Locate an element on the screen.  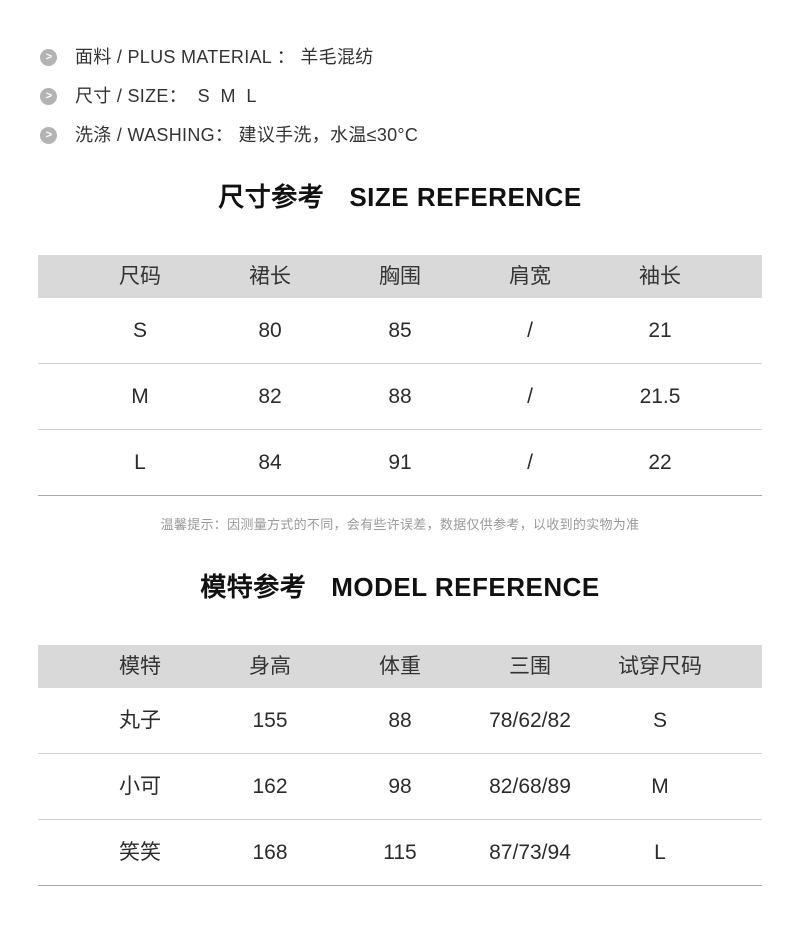
size-table-header-bust: 胸围 is located at coordinates (400, 276).